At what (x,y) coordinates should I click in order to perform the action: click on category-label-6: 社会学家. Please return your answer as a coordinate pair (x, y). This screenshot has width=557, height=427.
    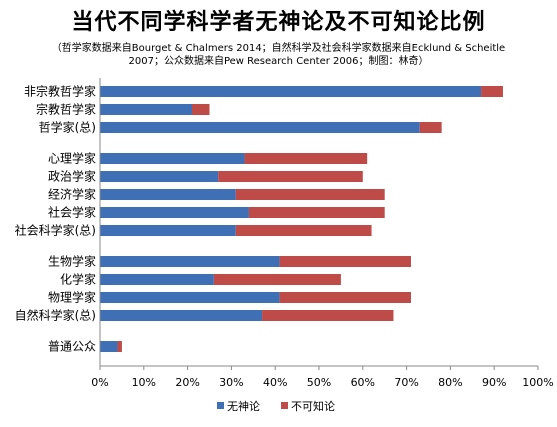
    Looking at the image, I should click on (72, 212).